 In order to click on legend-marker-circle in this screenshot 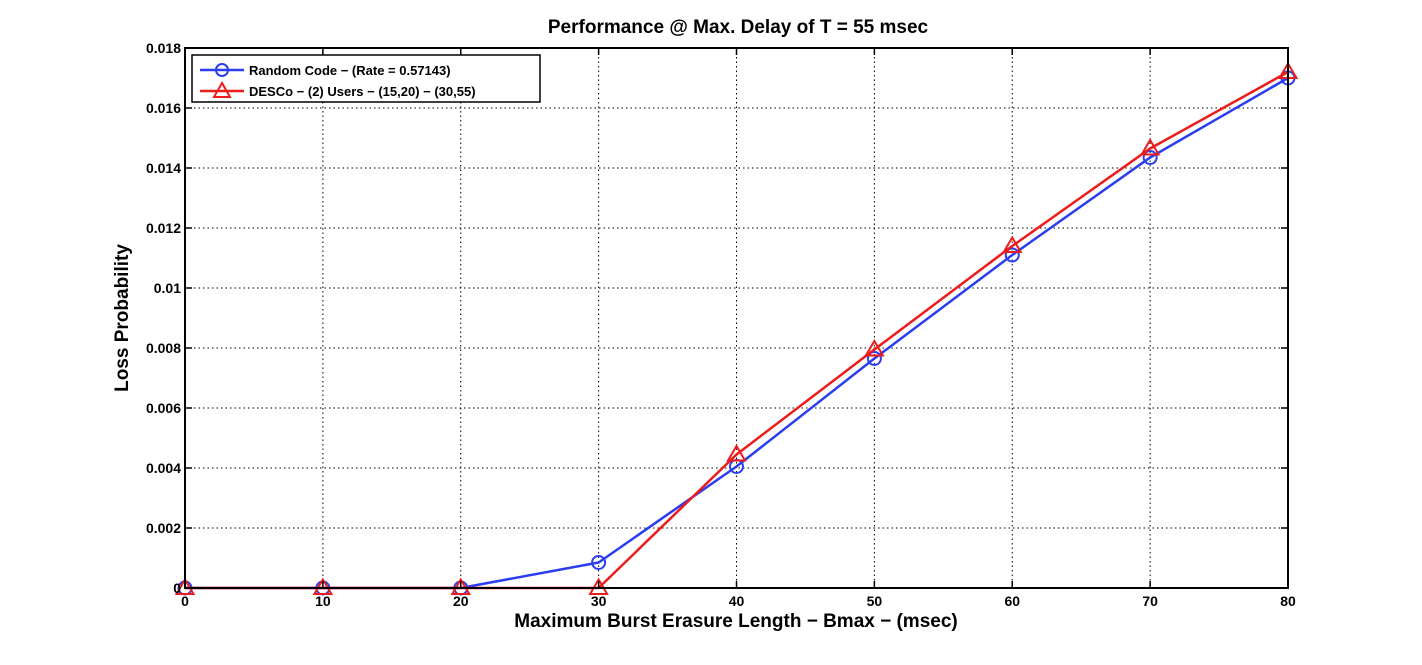, I will do `click(222, 70)`.